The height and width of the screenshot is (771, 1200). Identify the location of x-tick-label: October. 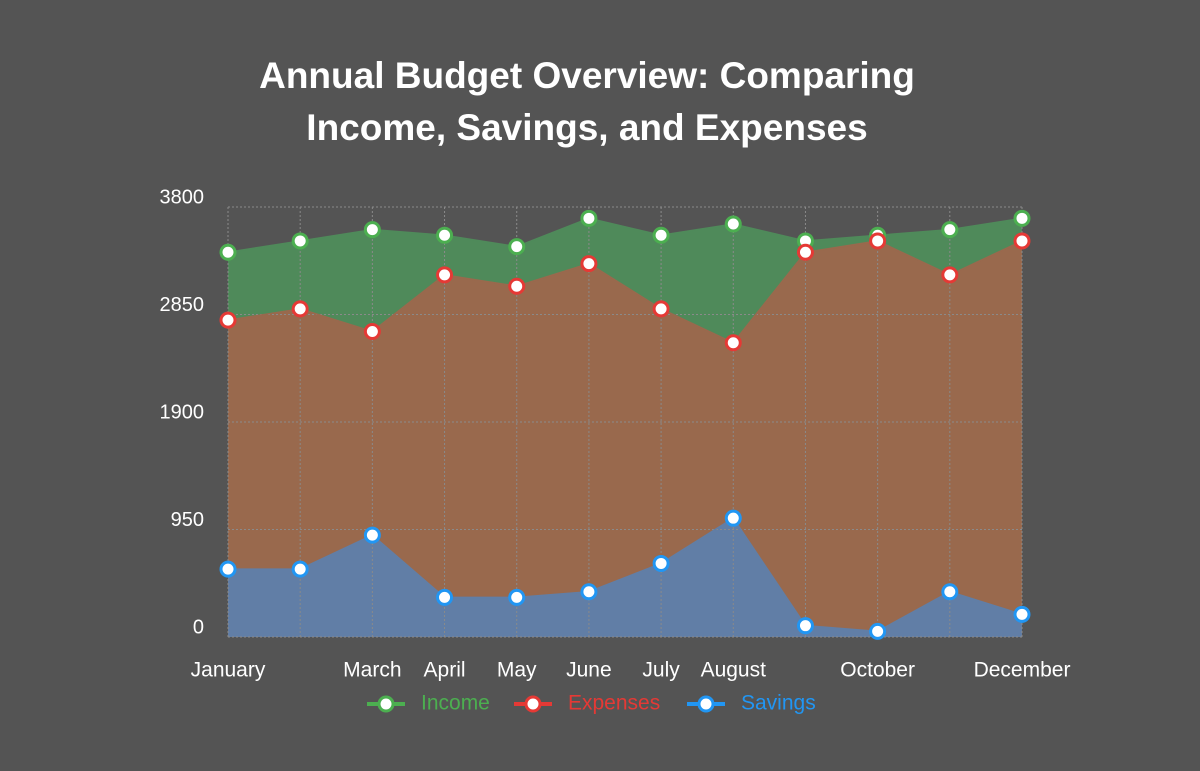
(877, 670).